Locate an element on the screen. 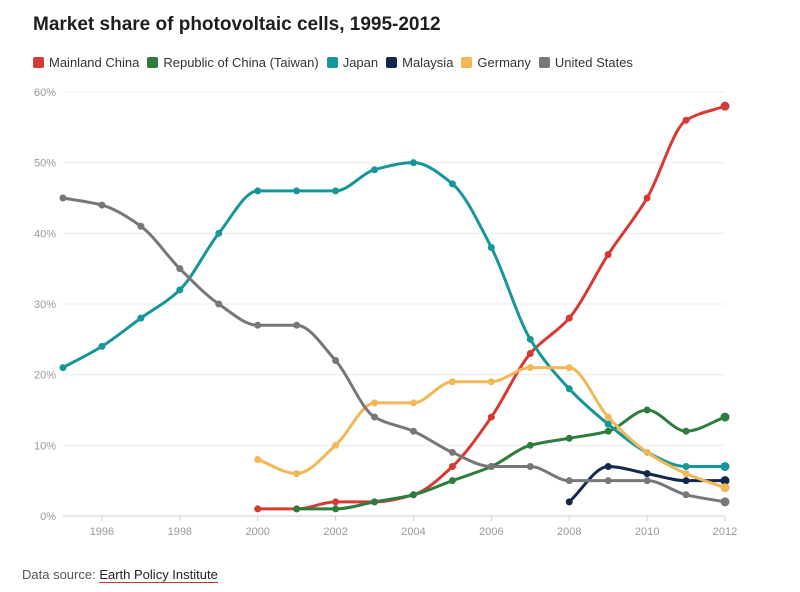 Image resolution: width=800 pixels, height=592 pixels. legend-item-malaysia: Malaysia is located at coordinates (419, 62).